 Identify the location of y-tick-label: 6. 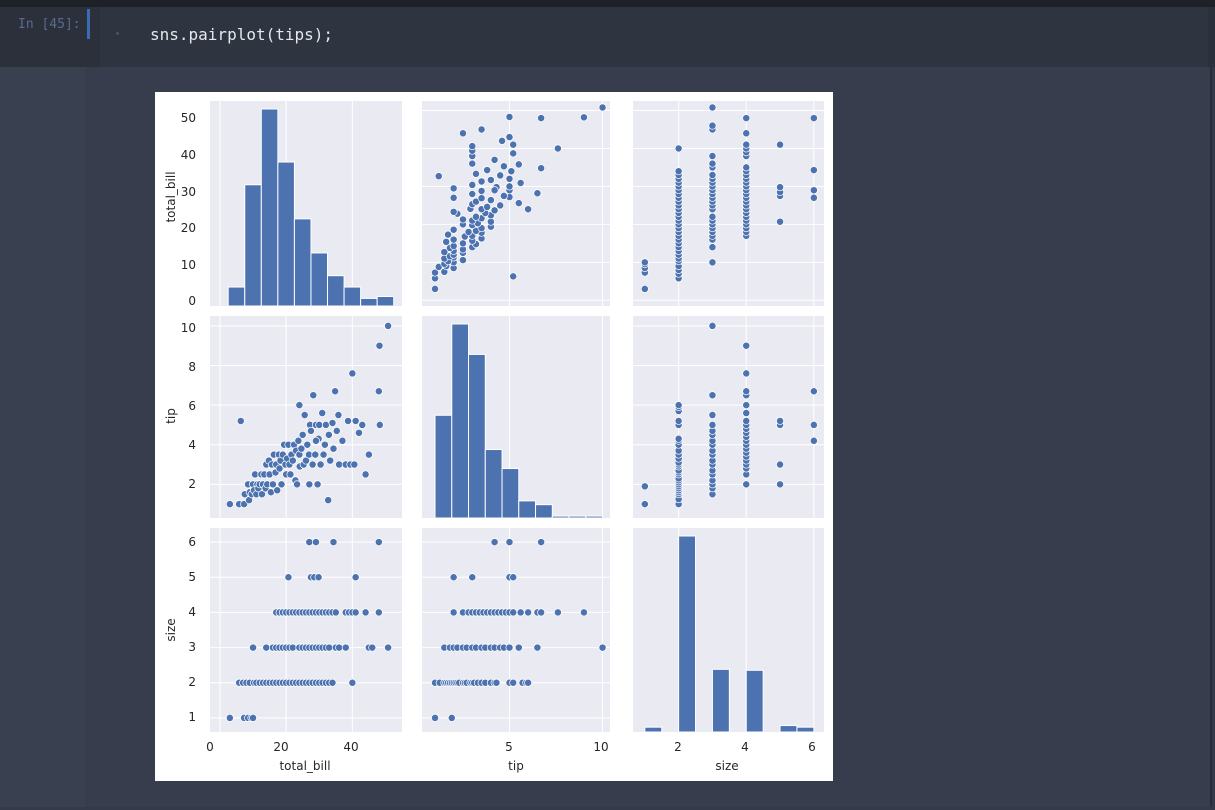
(192, 542).